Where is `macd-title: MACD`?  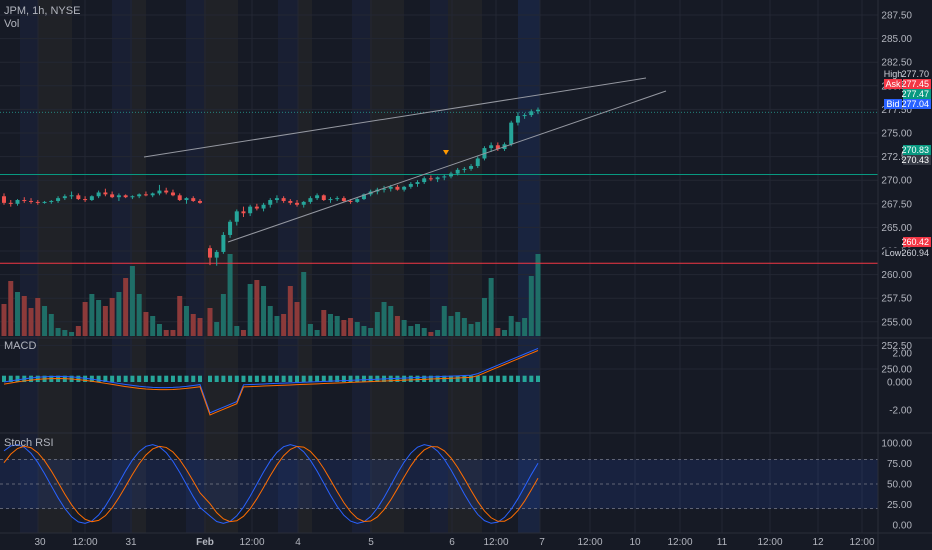
macd-title: MACD is located at coordinates (20, 346).